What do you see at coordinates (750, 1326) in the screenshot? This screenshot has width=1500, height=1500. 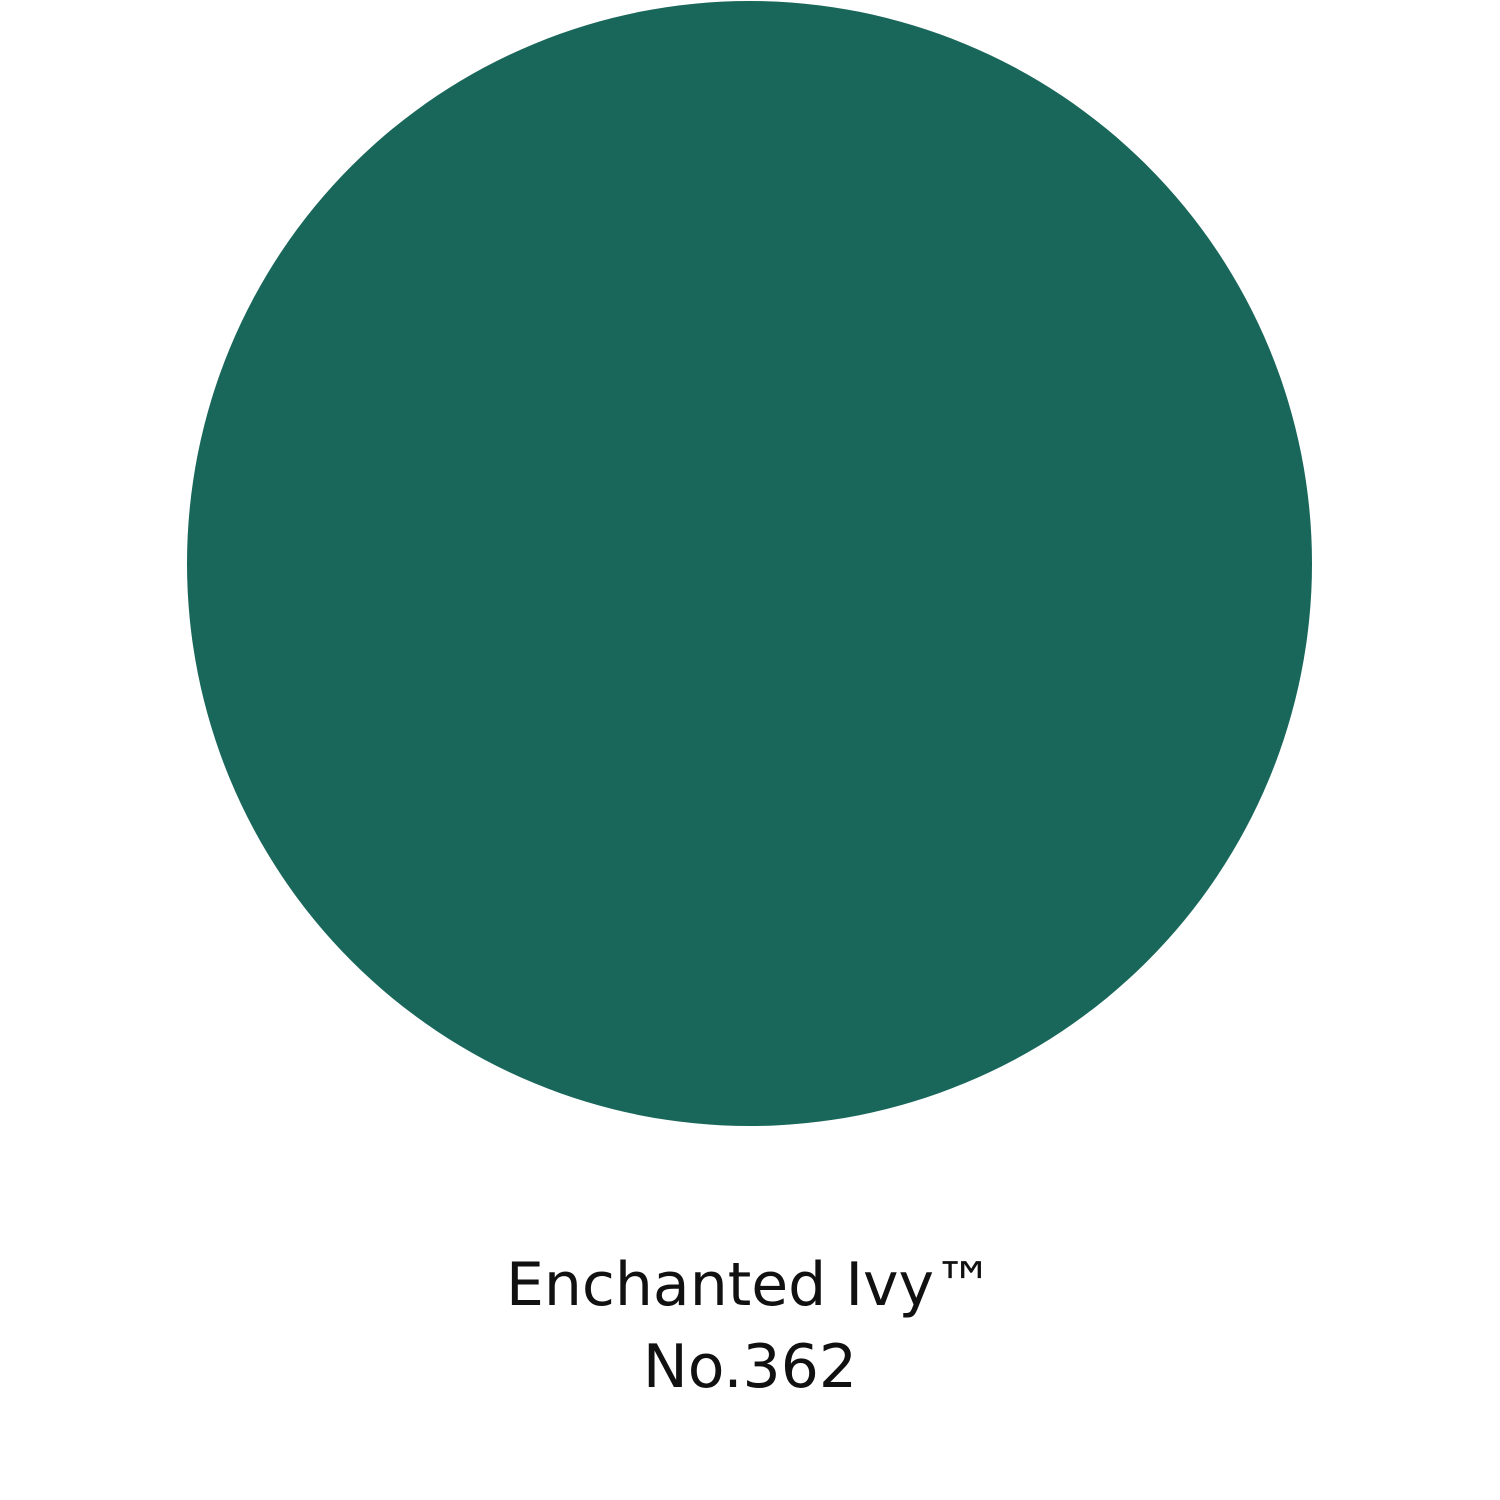 I see `color-caption: Enchanted Ivy™ No.362` at bounding box center [750, 1326].